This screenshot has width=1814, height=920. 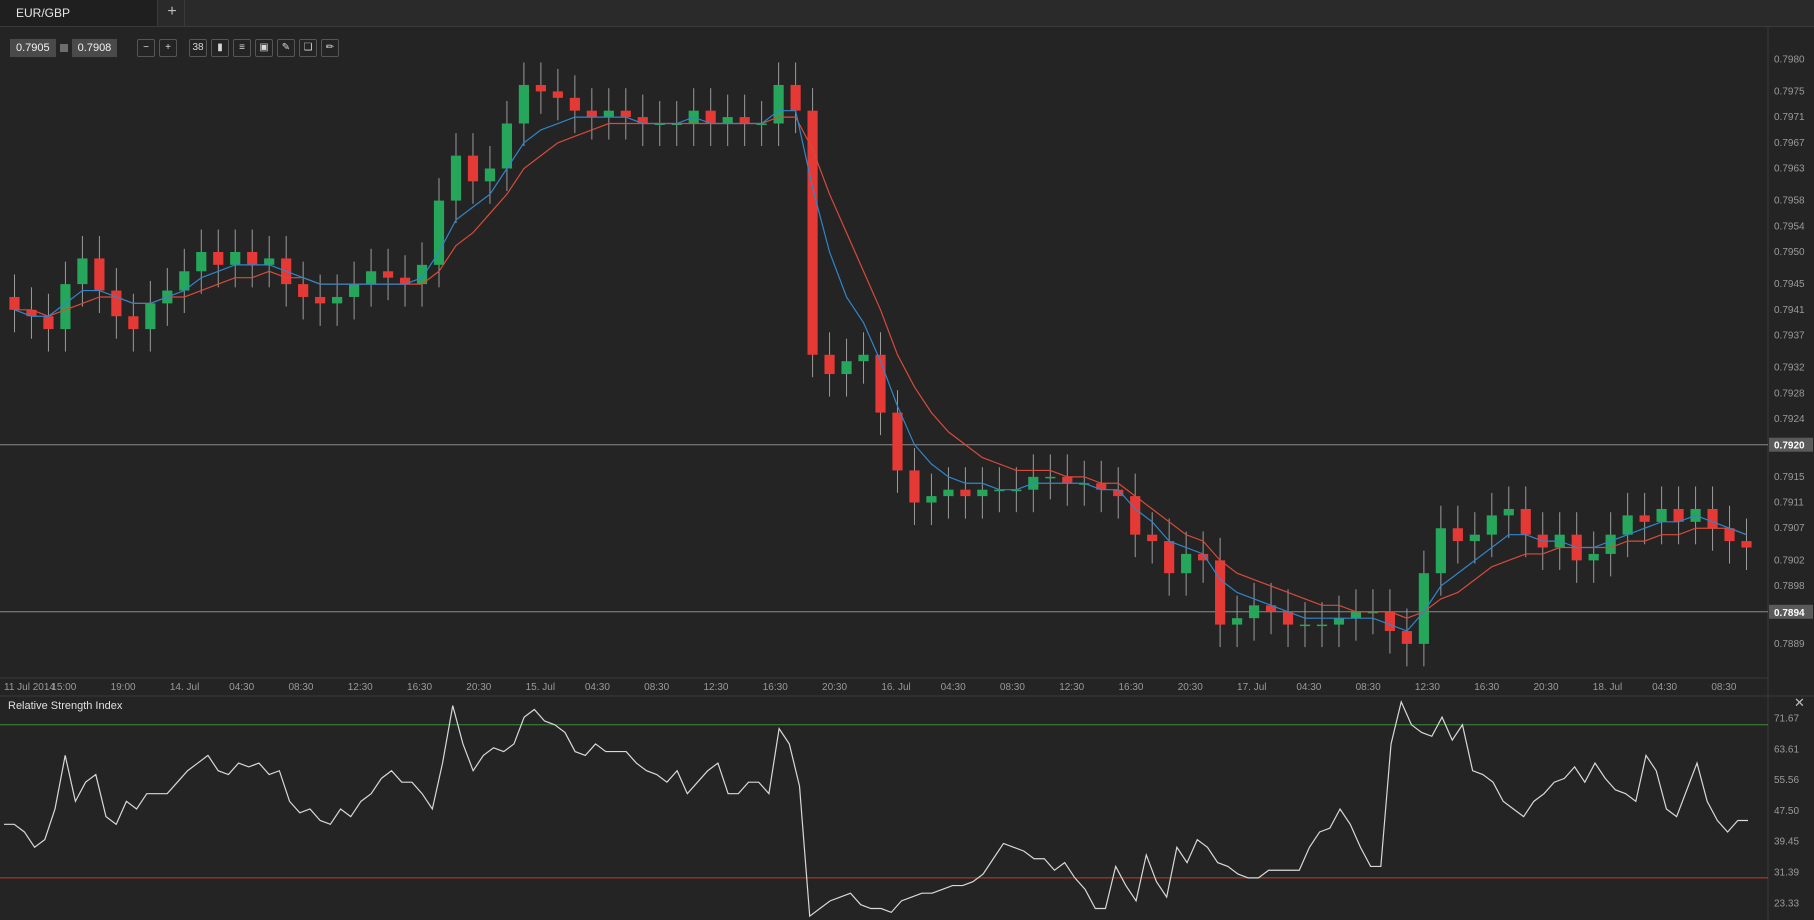 What do you see at coordinates (198, 48) in the screenshot?
I see `bars-count-icon: 38` at bounding box center [198, 48].